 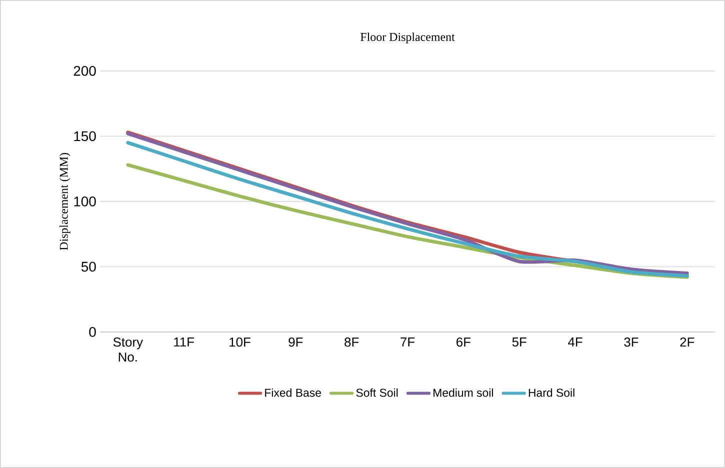 I want to click on x-tick-label: Story No., so click(x=128, y=350).